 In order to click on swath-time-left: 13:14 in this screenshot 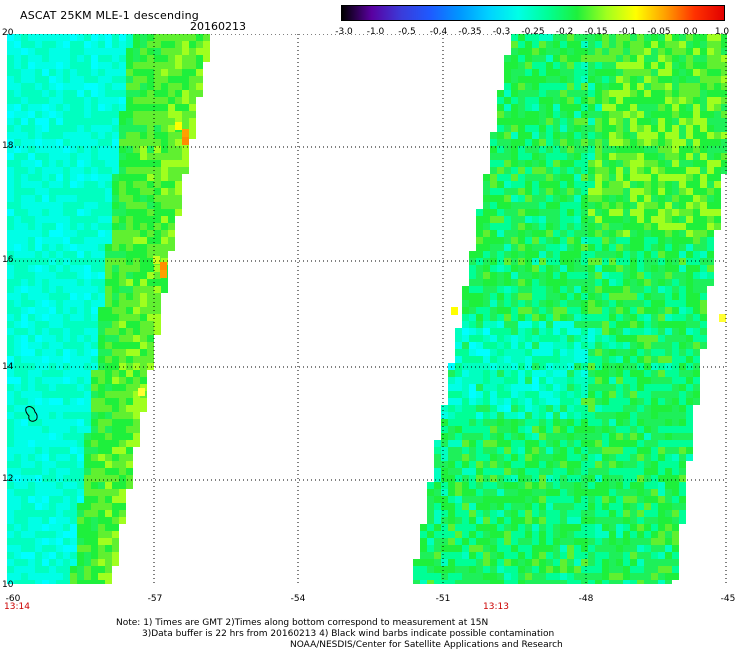, I will do `click(17, 607)`.